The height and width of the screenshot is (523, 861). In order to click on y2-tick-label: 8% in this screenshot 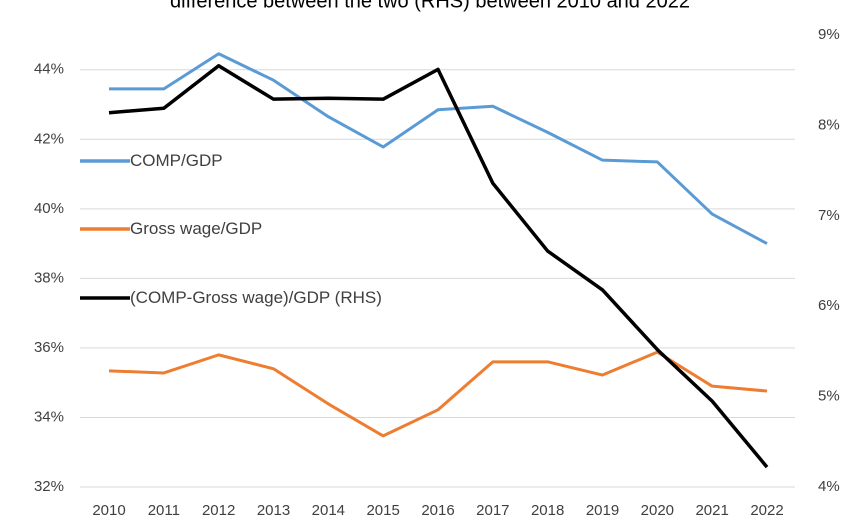, I will do `click(829, 124)`.